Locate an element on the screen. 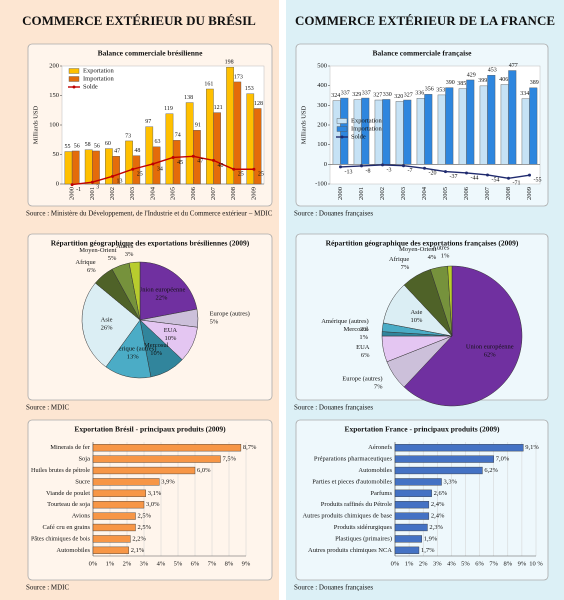  data-label: 9,1% is located at coordinates (532, 447).